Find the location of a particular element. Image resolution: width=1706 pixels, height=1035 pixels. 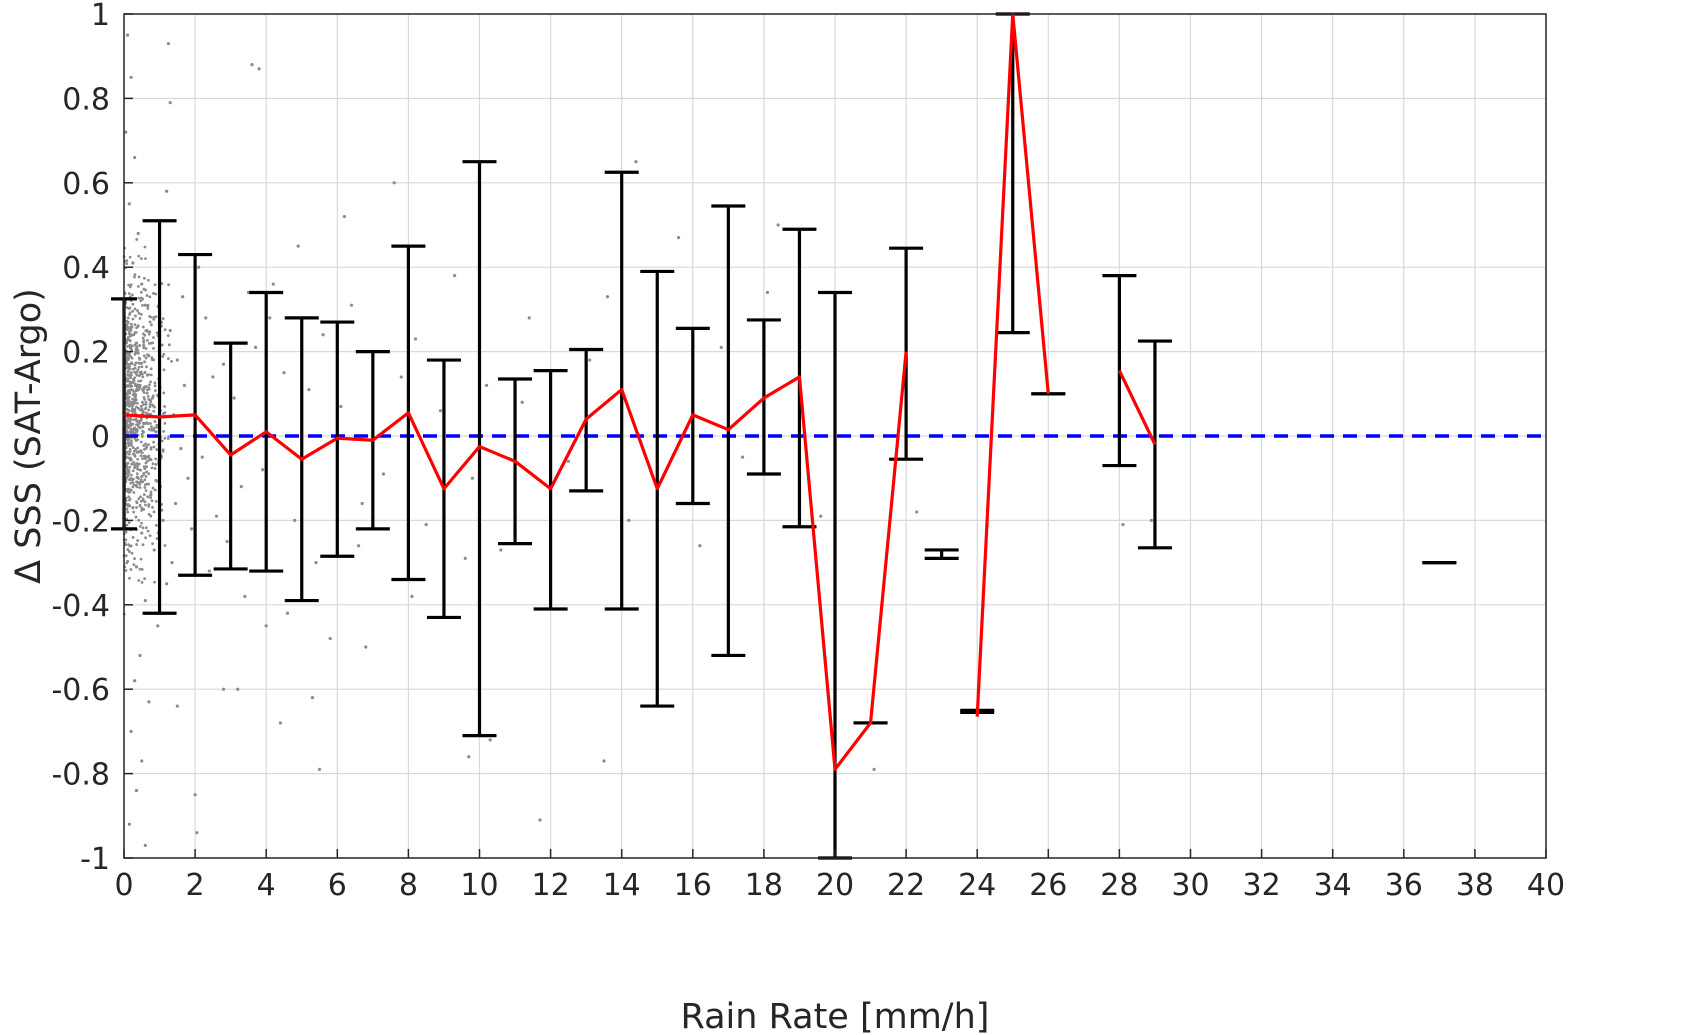

y-tick-label: 0.6 is located at coordinates (86, 184).